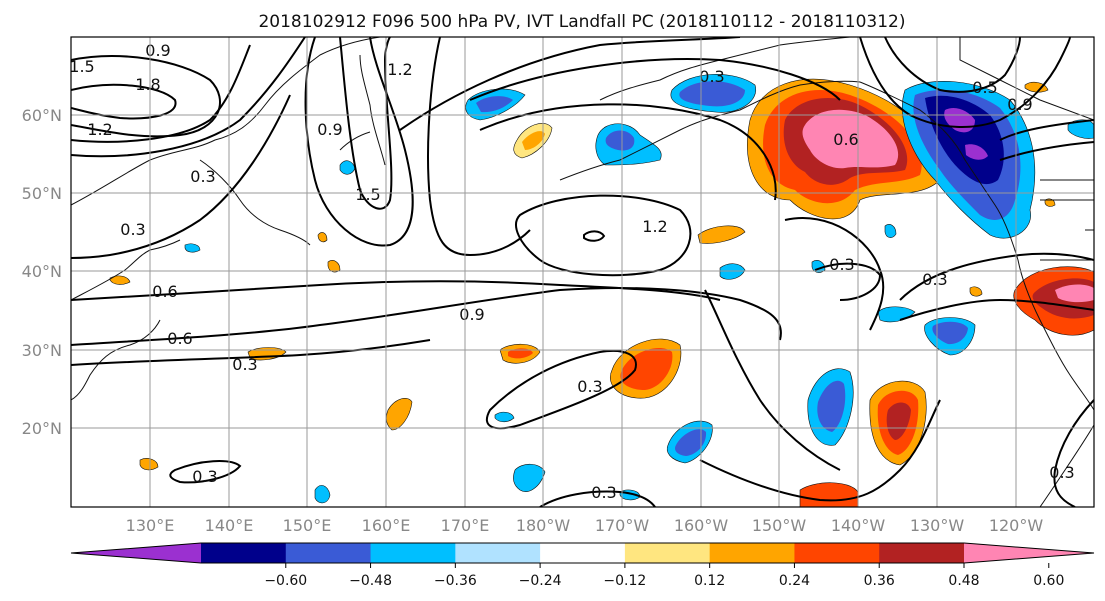  What do you see at coordinates (455, 581) in the screenshot?
I see `colorbar-tick-label: −0.36` at bounding box center [455, 581].